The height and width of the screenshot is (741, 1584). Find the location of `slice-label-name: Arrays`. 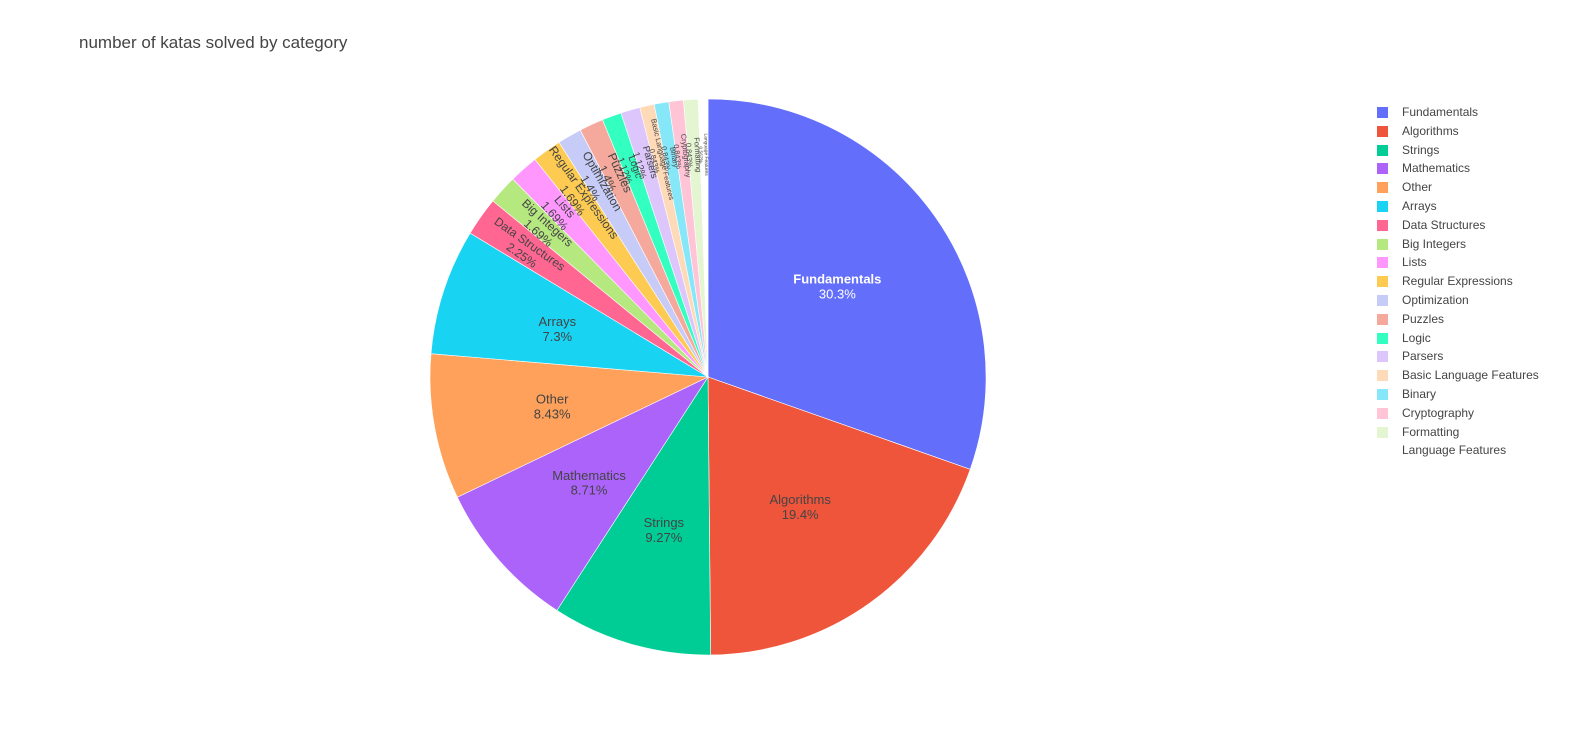

slice-label-name: Arrays is located at coordinates (558, 321).